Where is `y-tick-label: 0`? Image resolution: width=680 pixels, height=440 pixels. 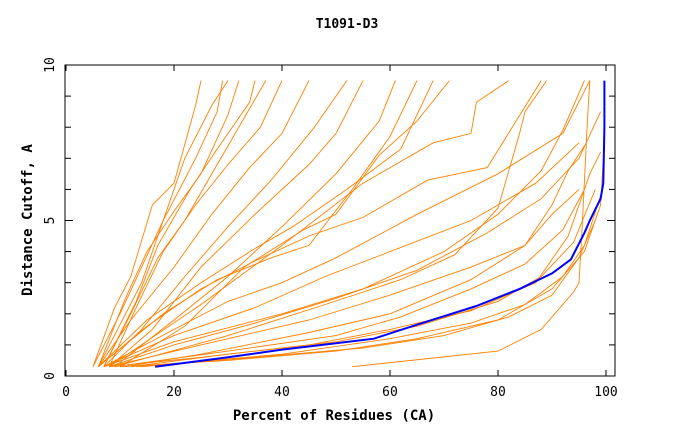 y-tick-label: 0 is located at coordinates (50, 376).